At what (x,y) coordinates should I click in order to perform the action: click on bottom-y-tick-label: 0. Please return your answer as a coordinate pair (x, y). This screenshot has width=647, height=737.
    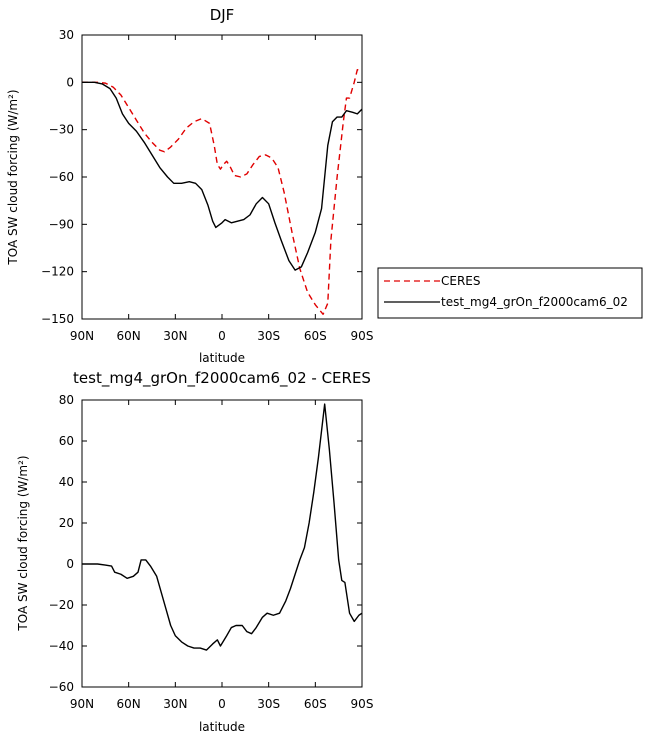
    Looking at the image, I should click on (70, 564).